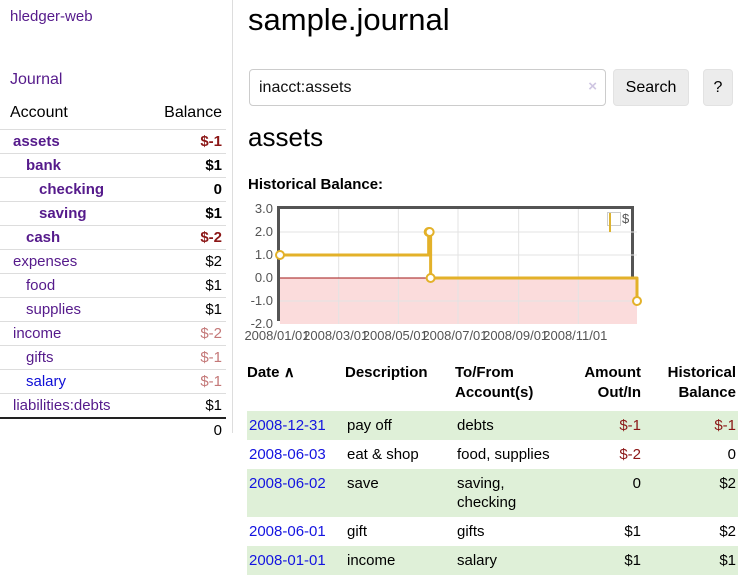  What do you see at coordinates (46, 381) in the screenshot?
I see `account-link: salary` at bounding box center [46, 381].